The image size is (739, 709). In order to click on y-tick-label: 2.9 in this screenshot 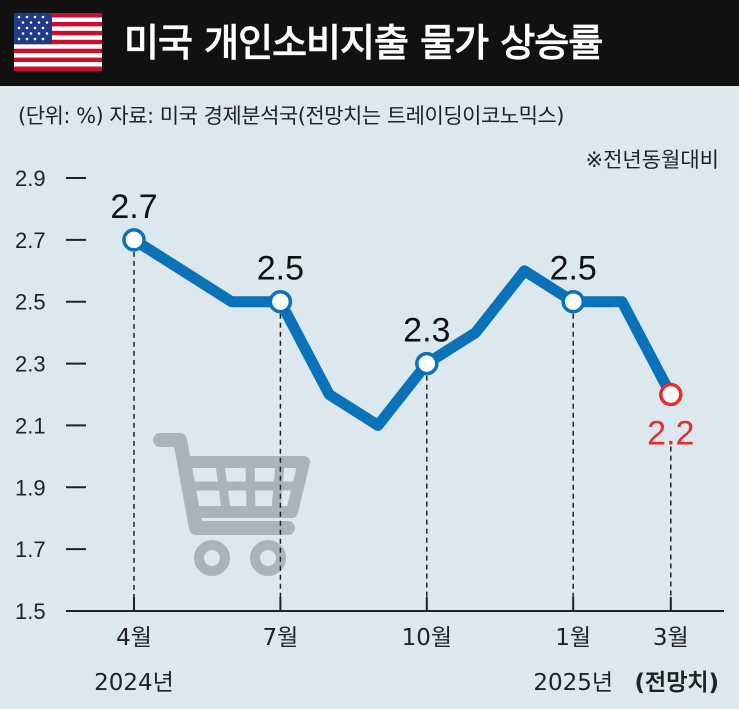, I will do `click(30, 178)`.